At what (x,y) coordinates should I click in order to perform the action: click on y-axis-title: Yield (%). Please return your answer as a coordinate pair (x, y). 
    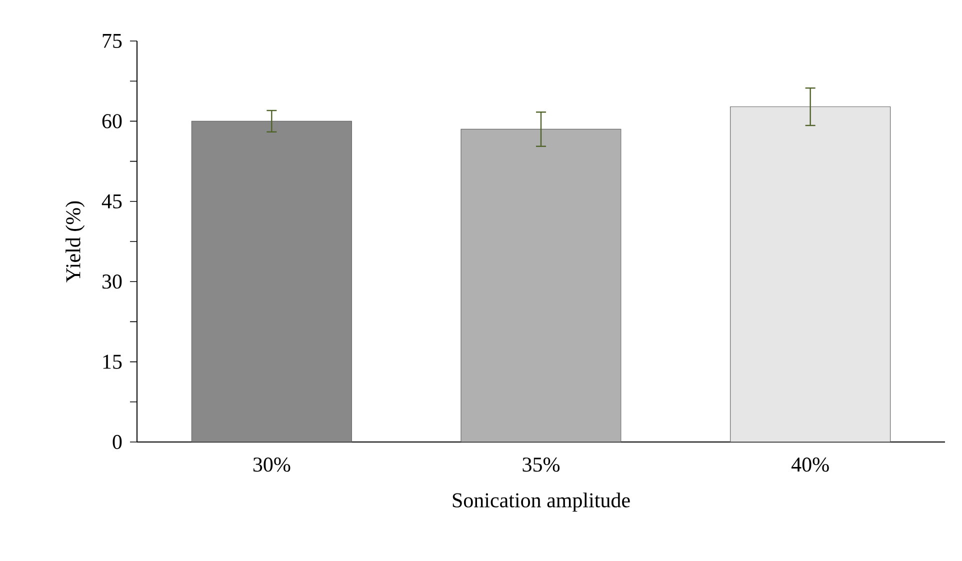
    Looking at the image, I should click on (75, 241).